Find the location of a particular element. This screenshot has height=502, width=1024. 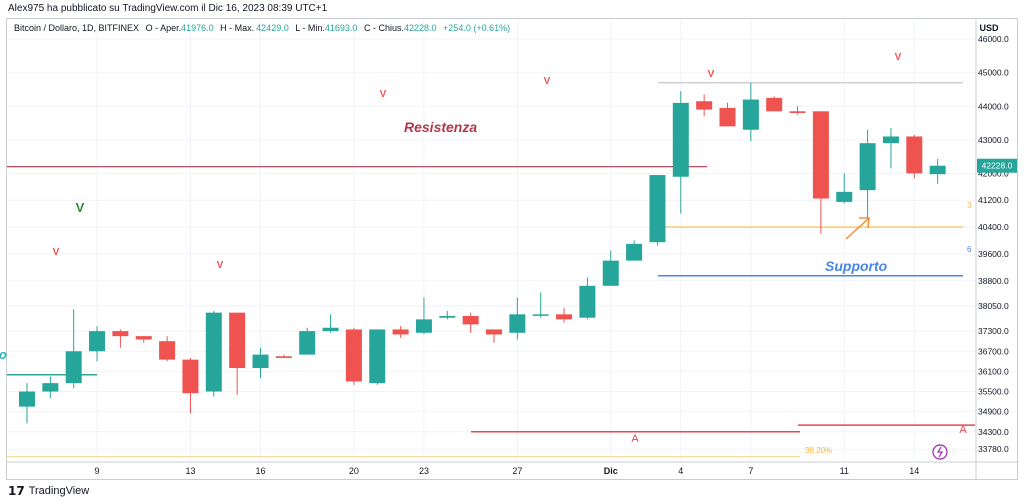

y-tick-label: 38050.0 is located at coordinates (993, 306).